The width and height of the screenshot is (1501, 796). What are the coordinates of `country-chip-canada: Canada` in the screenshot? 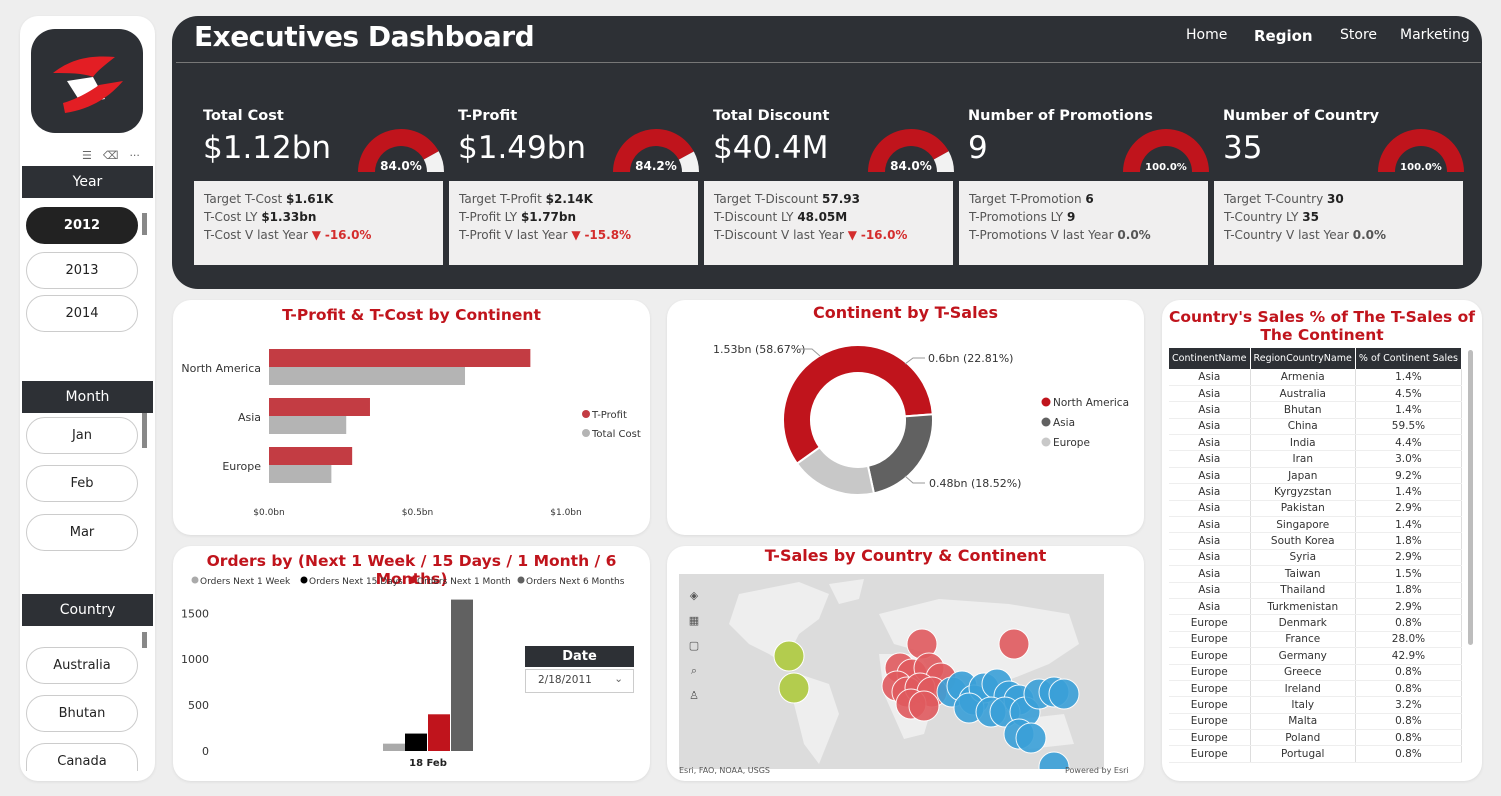 It's located at (82, 757).